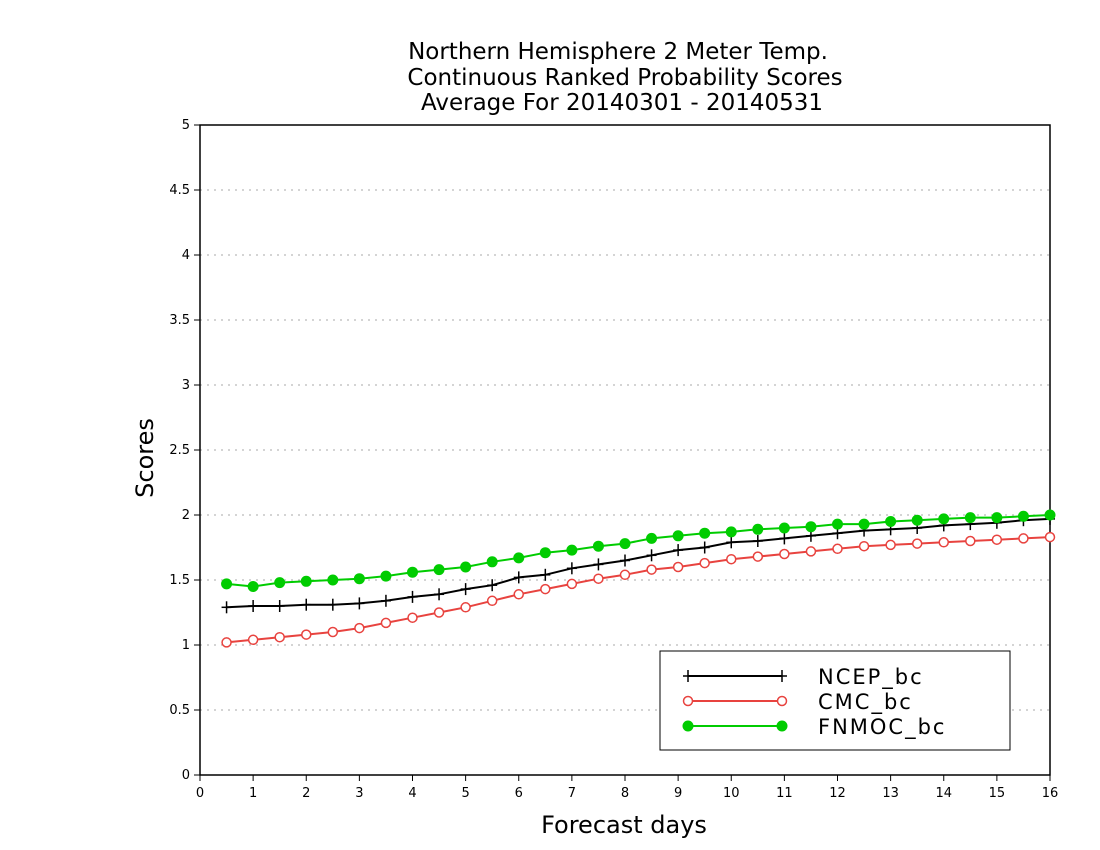 This screenshot has width=1100, height=850. Describe the element at coordinates (186, 515) in the screenshot. I see `y-tick-label: 2` at that location.